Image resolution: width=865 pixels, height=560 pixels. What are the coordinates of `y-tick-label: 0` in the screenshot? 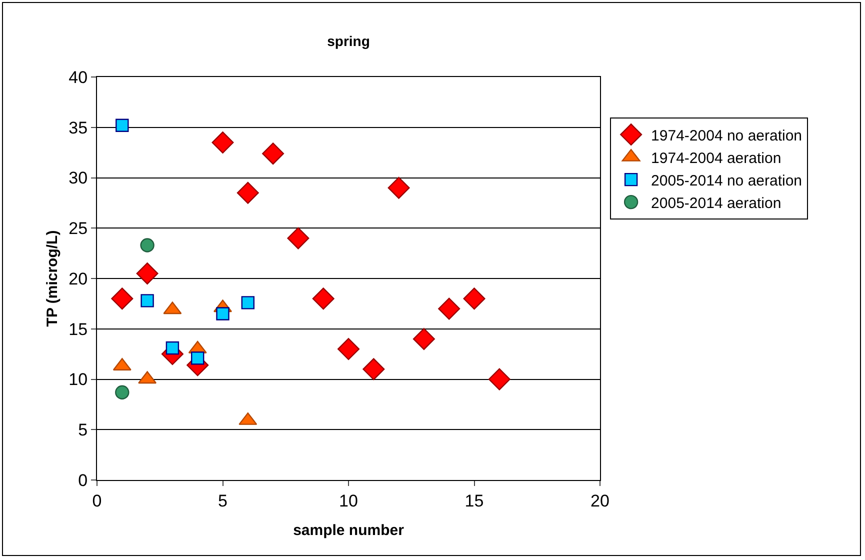 It's located at (83, 480).